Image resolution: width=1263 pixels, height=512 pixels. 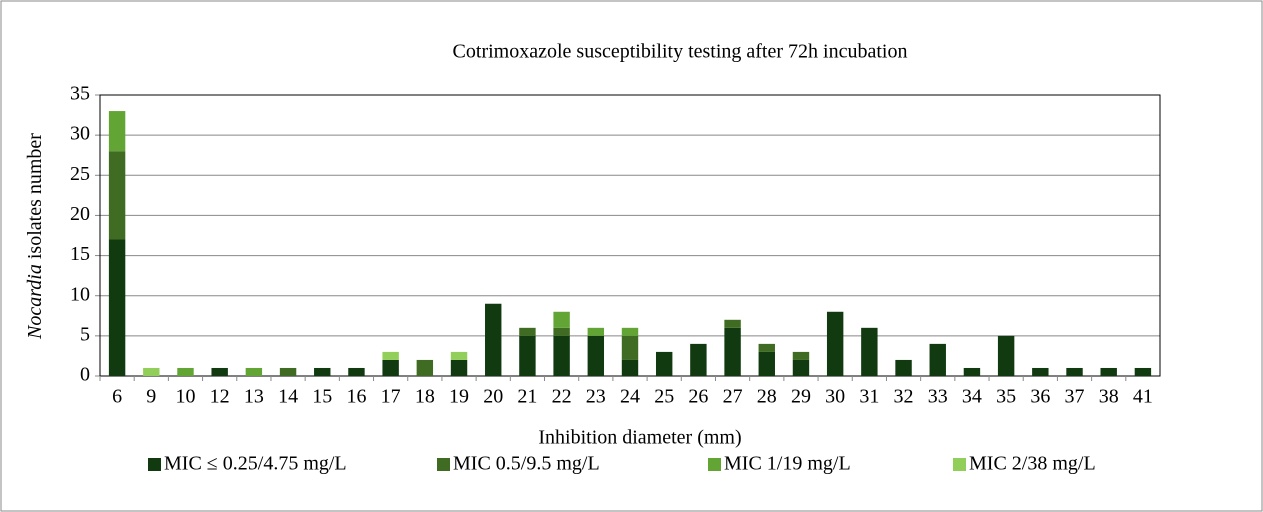 I want to click on x-tick-label: 34, so click(x=972, y=397).